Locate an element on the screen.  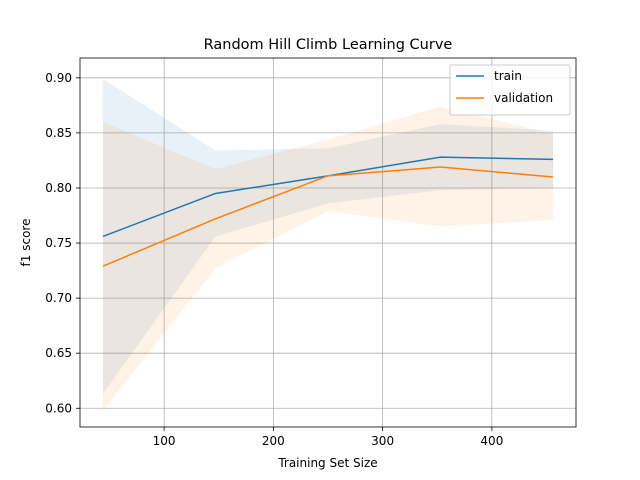
x-tick-label: 400 is located at coordinates (491, 441).